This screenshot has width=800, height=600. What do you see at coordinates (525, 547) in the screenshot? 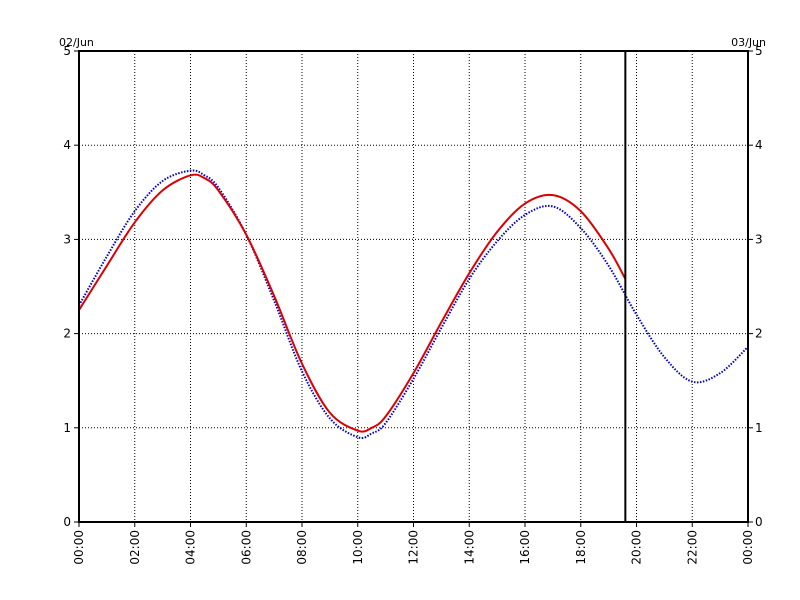
I see `x-tick-label: 16:00` at bounding box center [525, 547].